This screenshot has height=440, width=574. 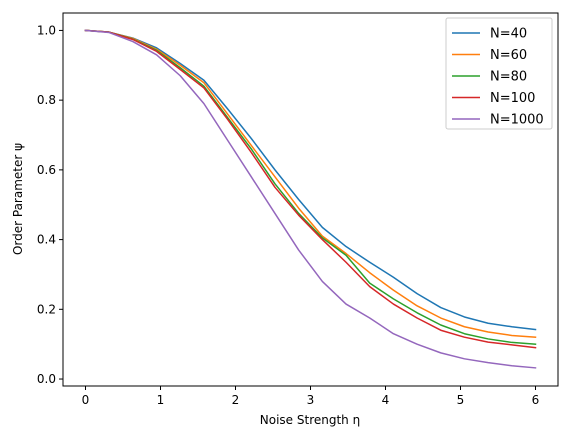 What do you see at coordinates (86, 400) in the screenshot?
I see `x-tick-label: 0` at bounding box center [86, 400].